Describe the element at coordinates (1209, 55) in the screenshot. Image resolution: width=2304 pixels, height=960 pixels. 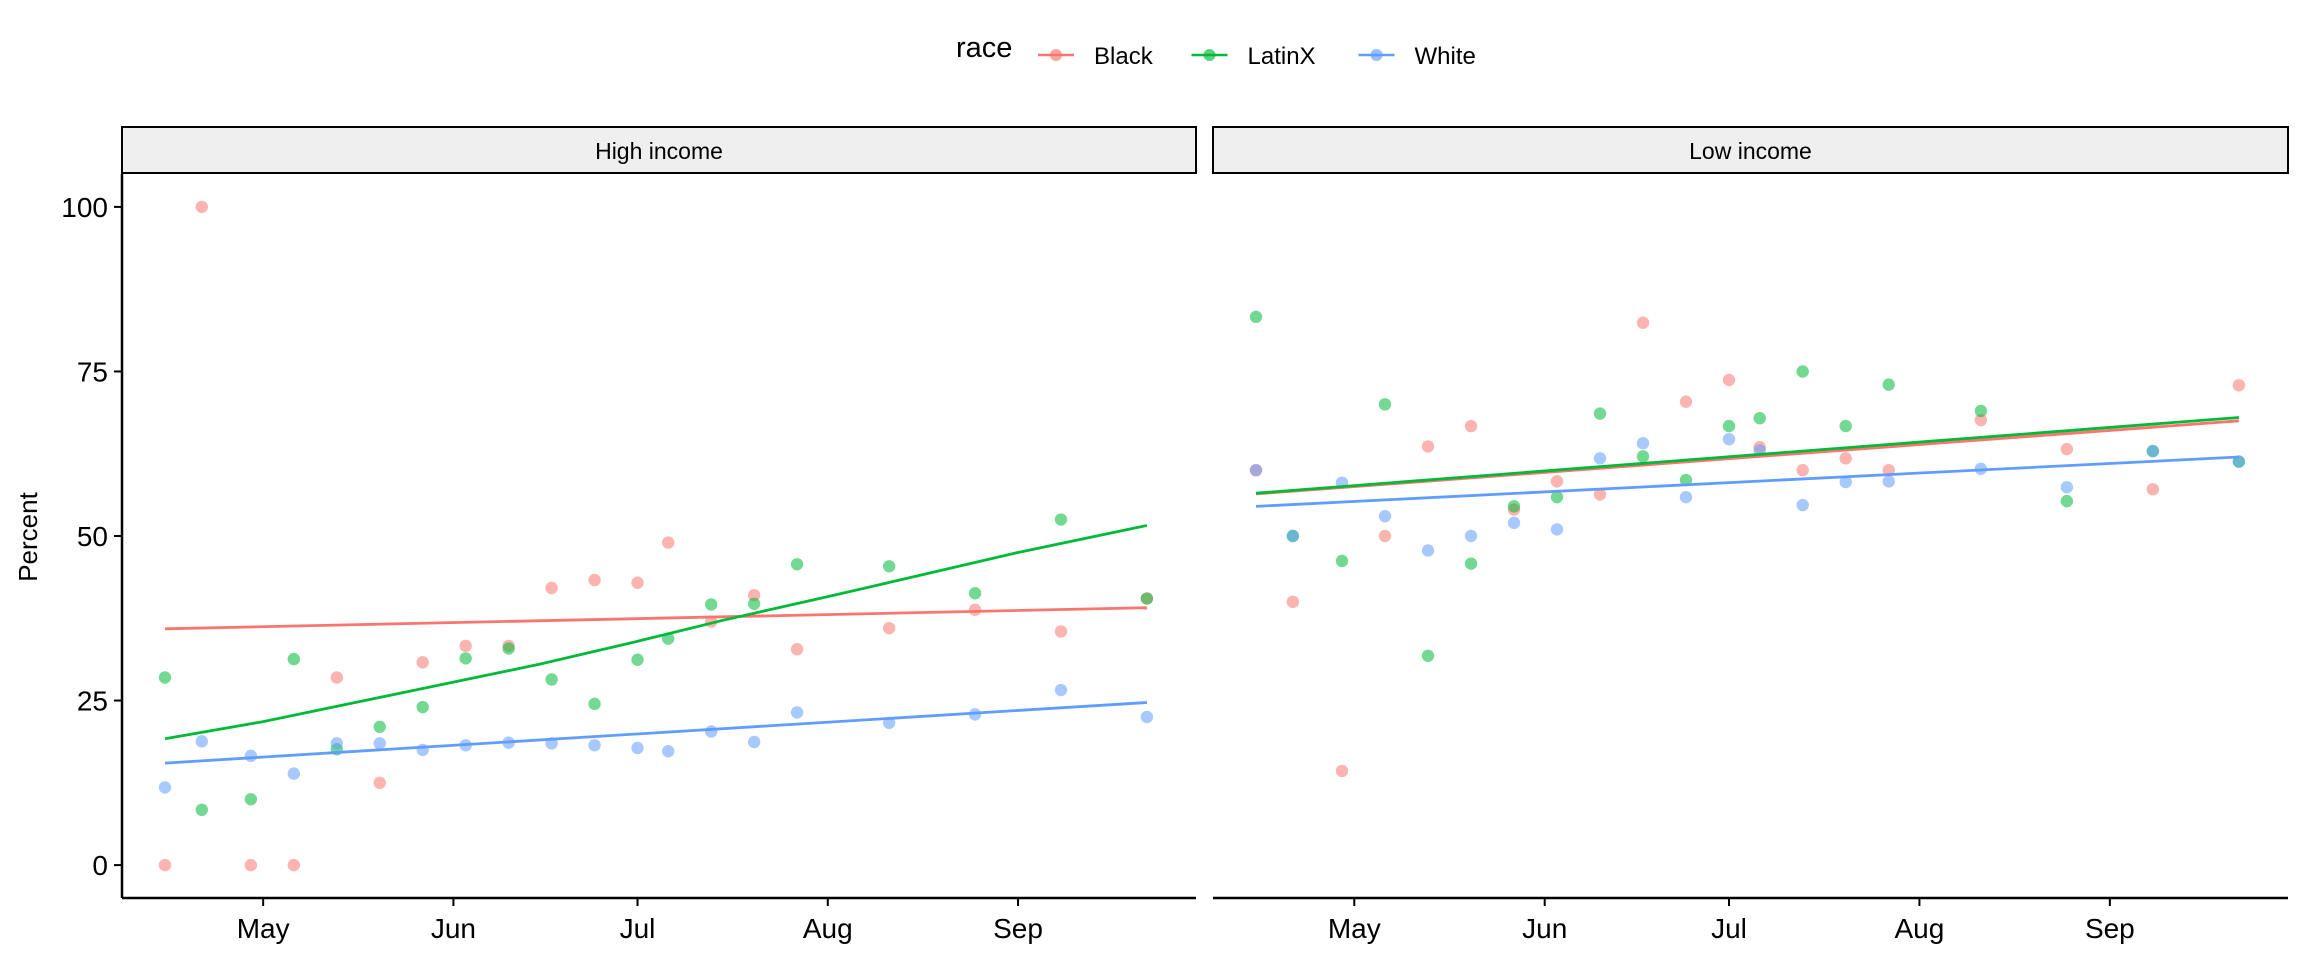
I see `legend-key-point` at that location.